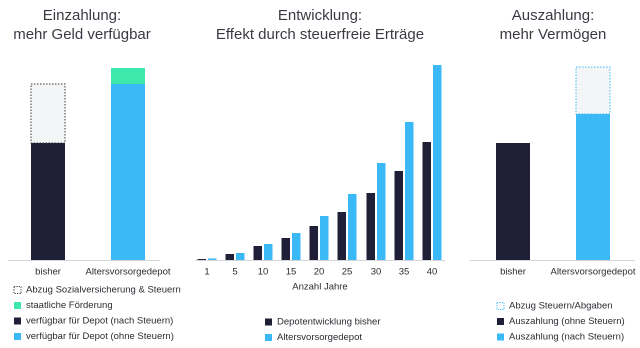 This screenshot has width=640, height=348. I want to click on legend-label: Abzug Steuern/Abgaben, so click(561, 306).